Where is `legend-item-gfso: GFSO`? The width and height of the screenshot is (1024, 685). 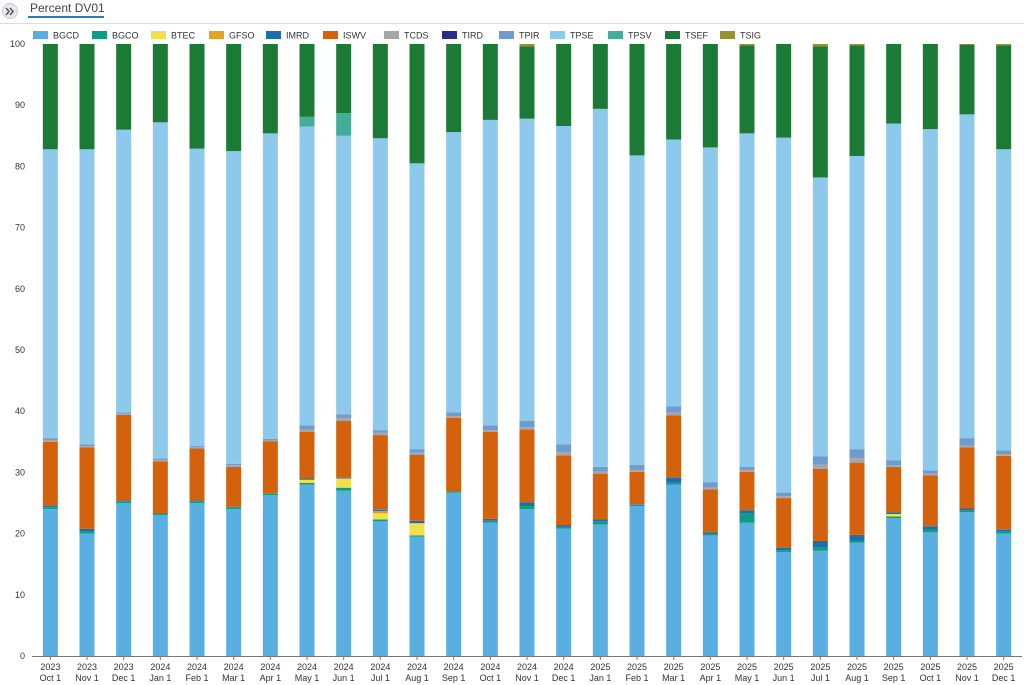 legend-item-gfso: GFSO is located at coordinates (232, 36).